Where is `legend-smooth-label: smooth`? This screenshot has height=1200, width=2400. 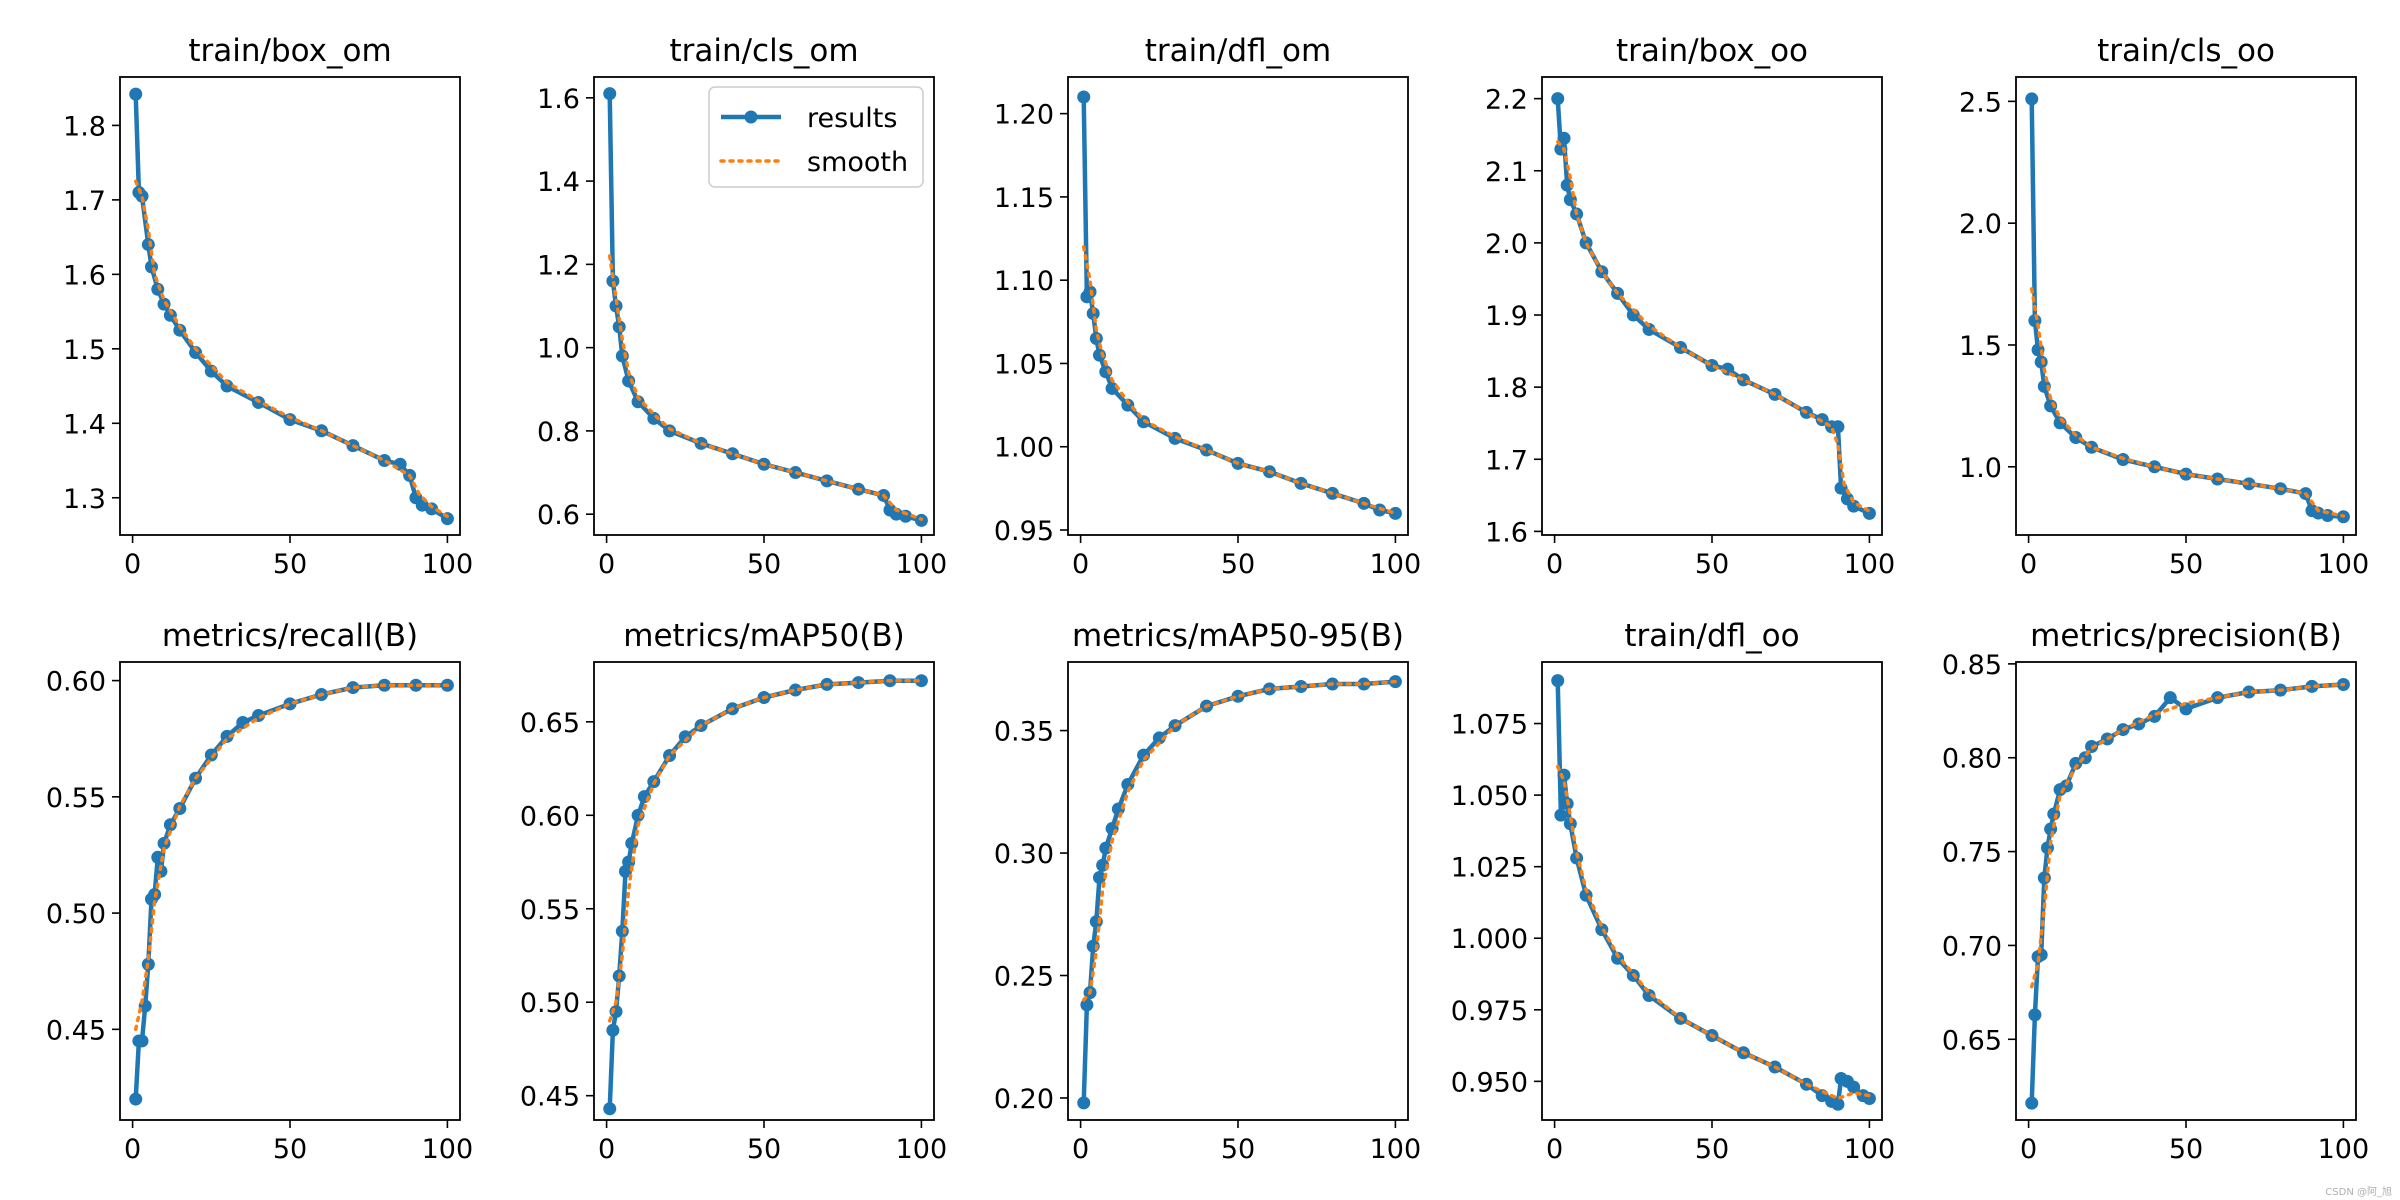 legend-smooth-label: smooth is located at coordinates (857, 162).